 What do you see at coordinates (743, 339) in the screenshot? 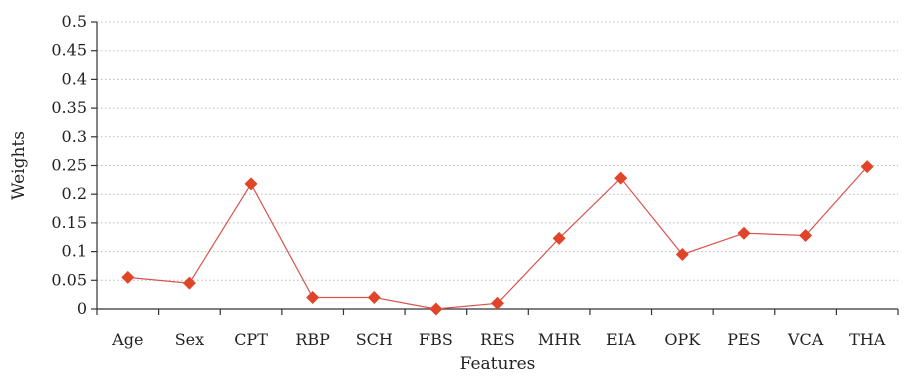
I see `x-tick-label: PES` at bounding box center [743, 339].